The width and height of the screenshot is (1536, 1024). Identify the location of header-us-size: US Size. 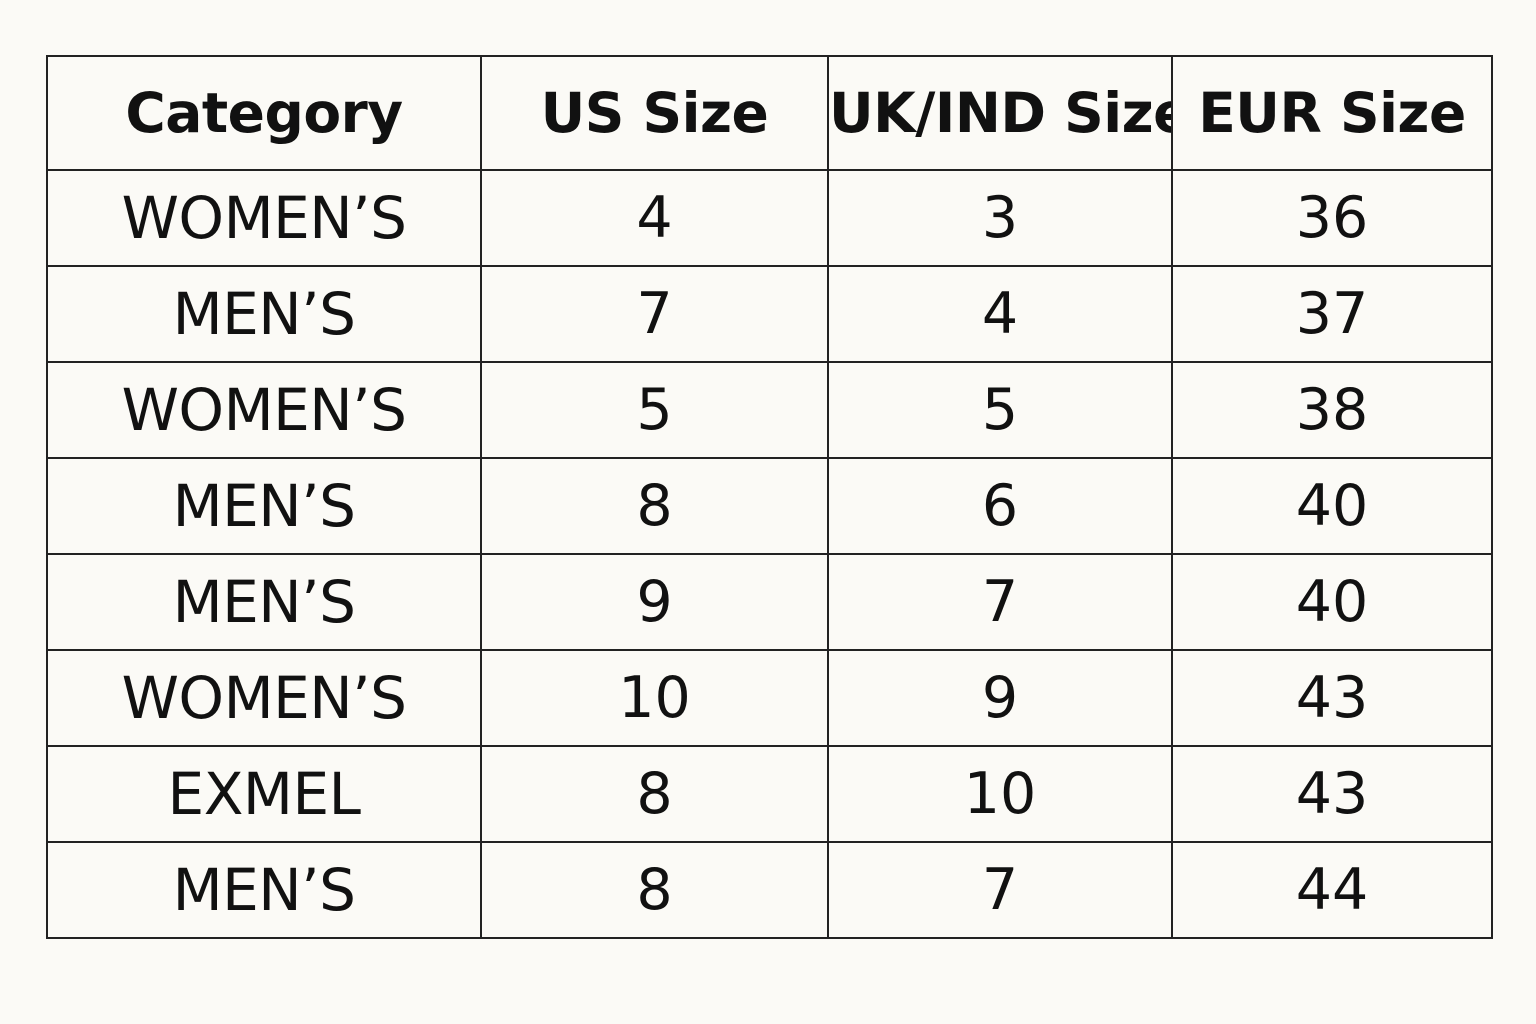
(654, 113).